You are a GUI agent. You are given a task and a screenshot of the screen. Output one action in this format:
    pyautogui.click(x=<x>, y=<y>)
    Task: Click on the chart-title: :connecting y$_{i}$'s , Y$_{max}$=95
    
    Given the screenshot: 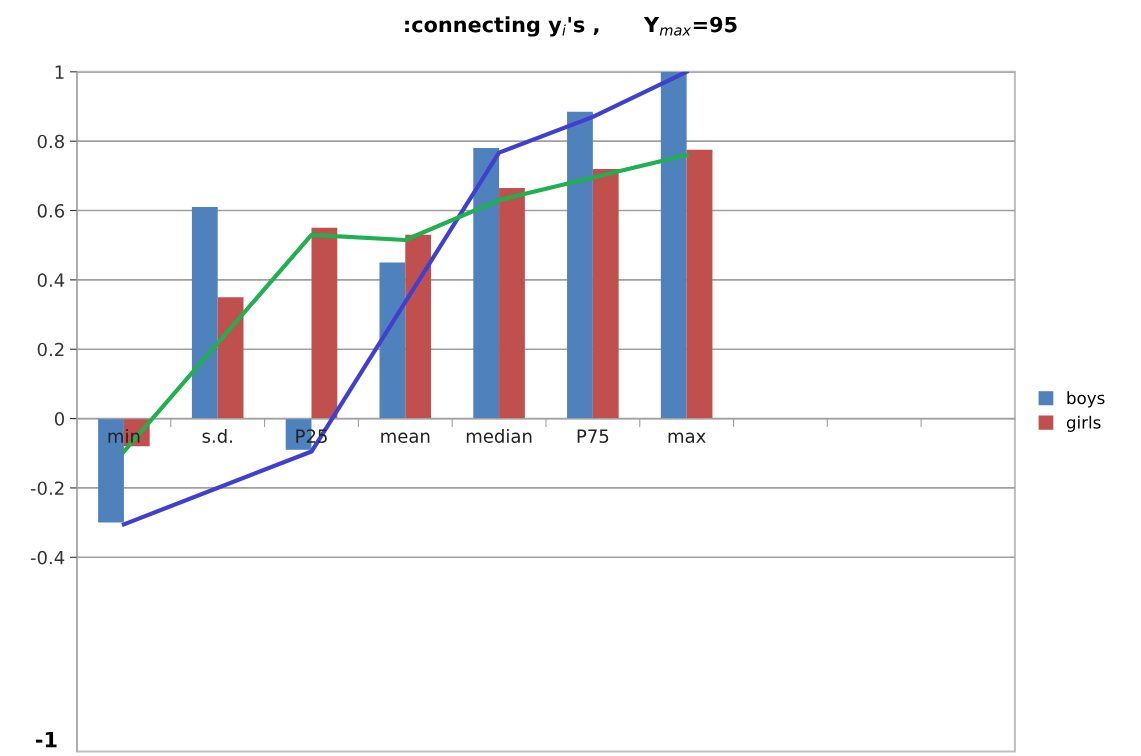 What is the action you would take?
    pyautogui.click(x=571, y=26)
    